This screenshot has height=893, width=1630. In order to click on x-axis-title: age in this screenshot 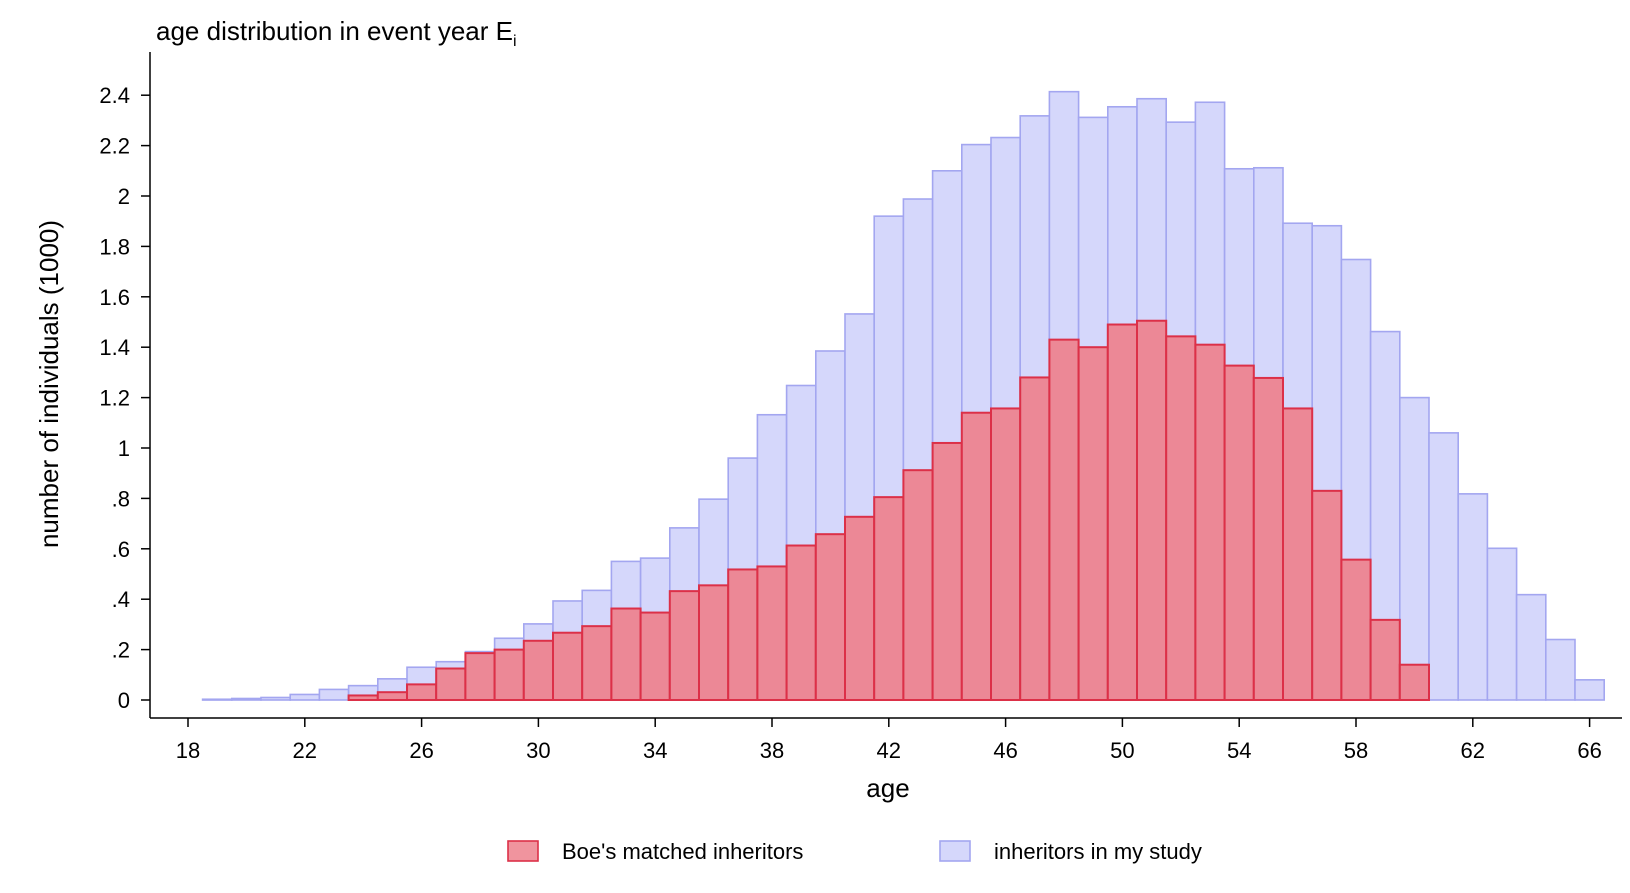, I will do `click(887, 788)`.